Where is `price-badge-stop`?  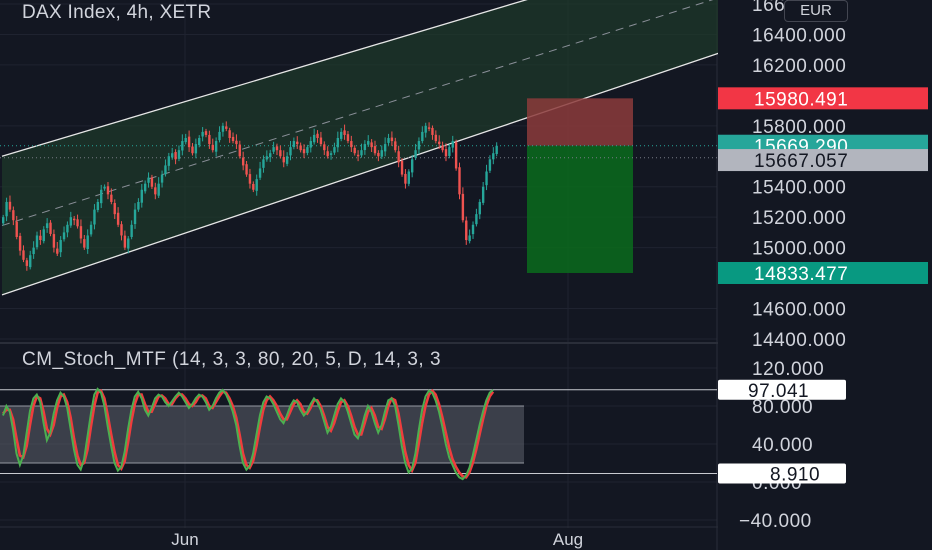
price-badge-stop is located at coordinates (823, 98).